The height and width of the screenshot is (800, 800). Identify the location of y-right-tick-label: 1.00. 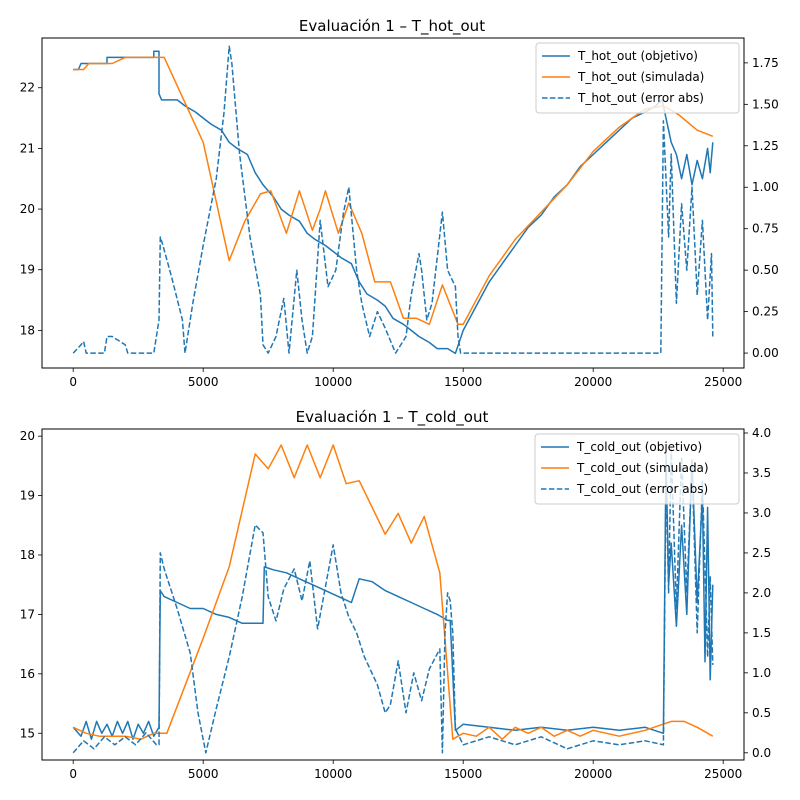
(765, 187).